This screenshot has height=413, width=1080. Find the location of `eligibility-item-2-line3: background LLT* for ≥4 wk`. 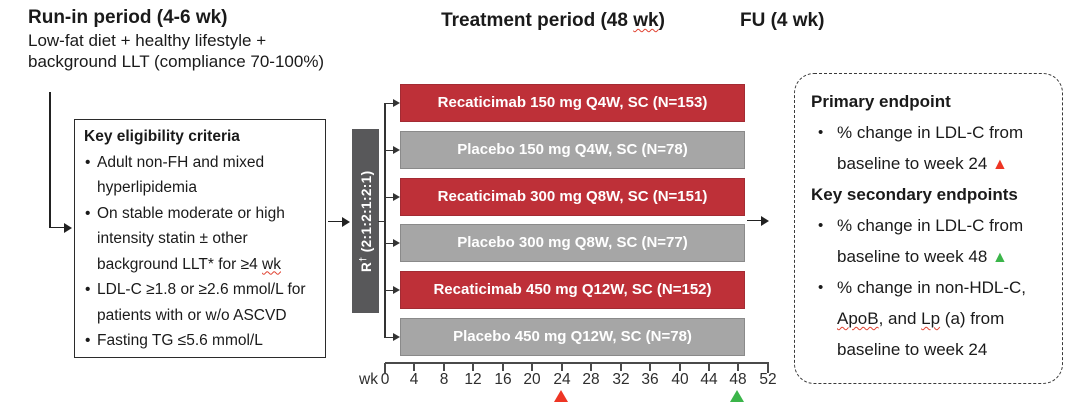

eligibility-item-2-line3: background LLT* for ≥4 wk is located at coordinates (207, 265).